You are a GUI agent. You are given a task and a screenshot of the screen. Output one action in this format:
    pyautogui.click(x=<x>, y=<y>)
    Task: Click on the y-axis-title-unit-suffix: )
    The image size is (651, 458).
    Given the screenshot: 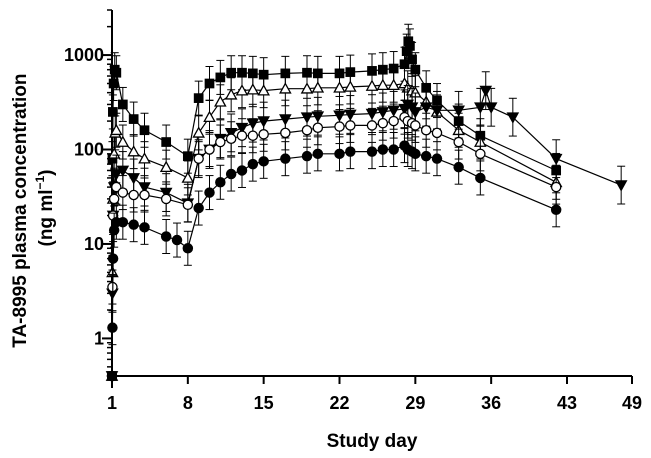 What is the action you would take?
    pyautogui.click(x=46, y=172)
    